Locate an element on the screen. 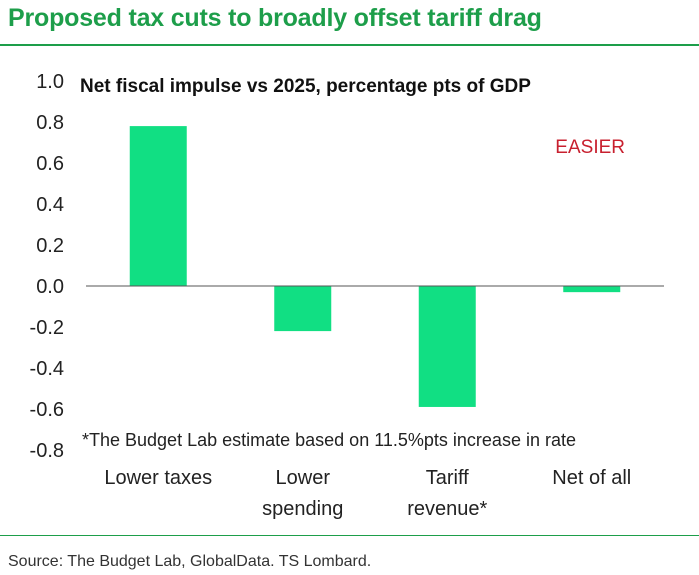  title-divider is located at coordinates (349, 45).